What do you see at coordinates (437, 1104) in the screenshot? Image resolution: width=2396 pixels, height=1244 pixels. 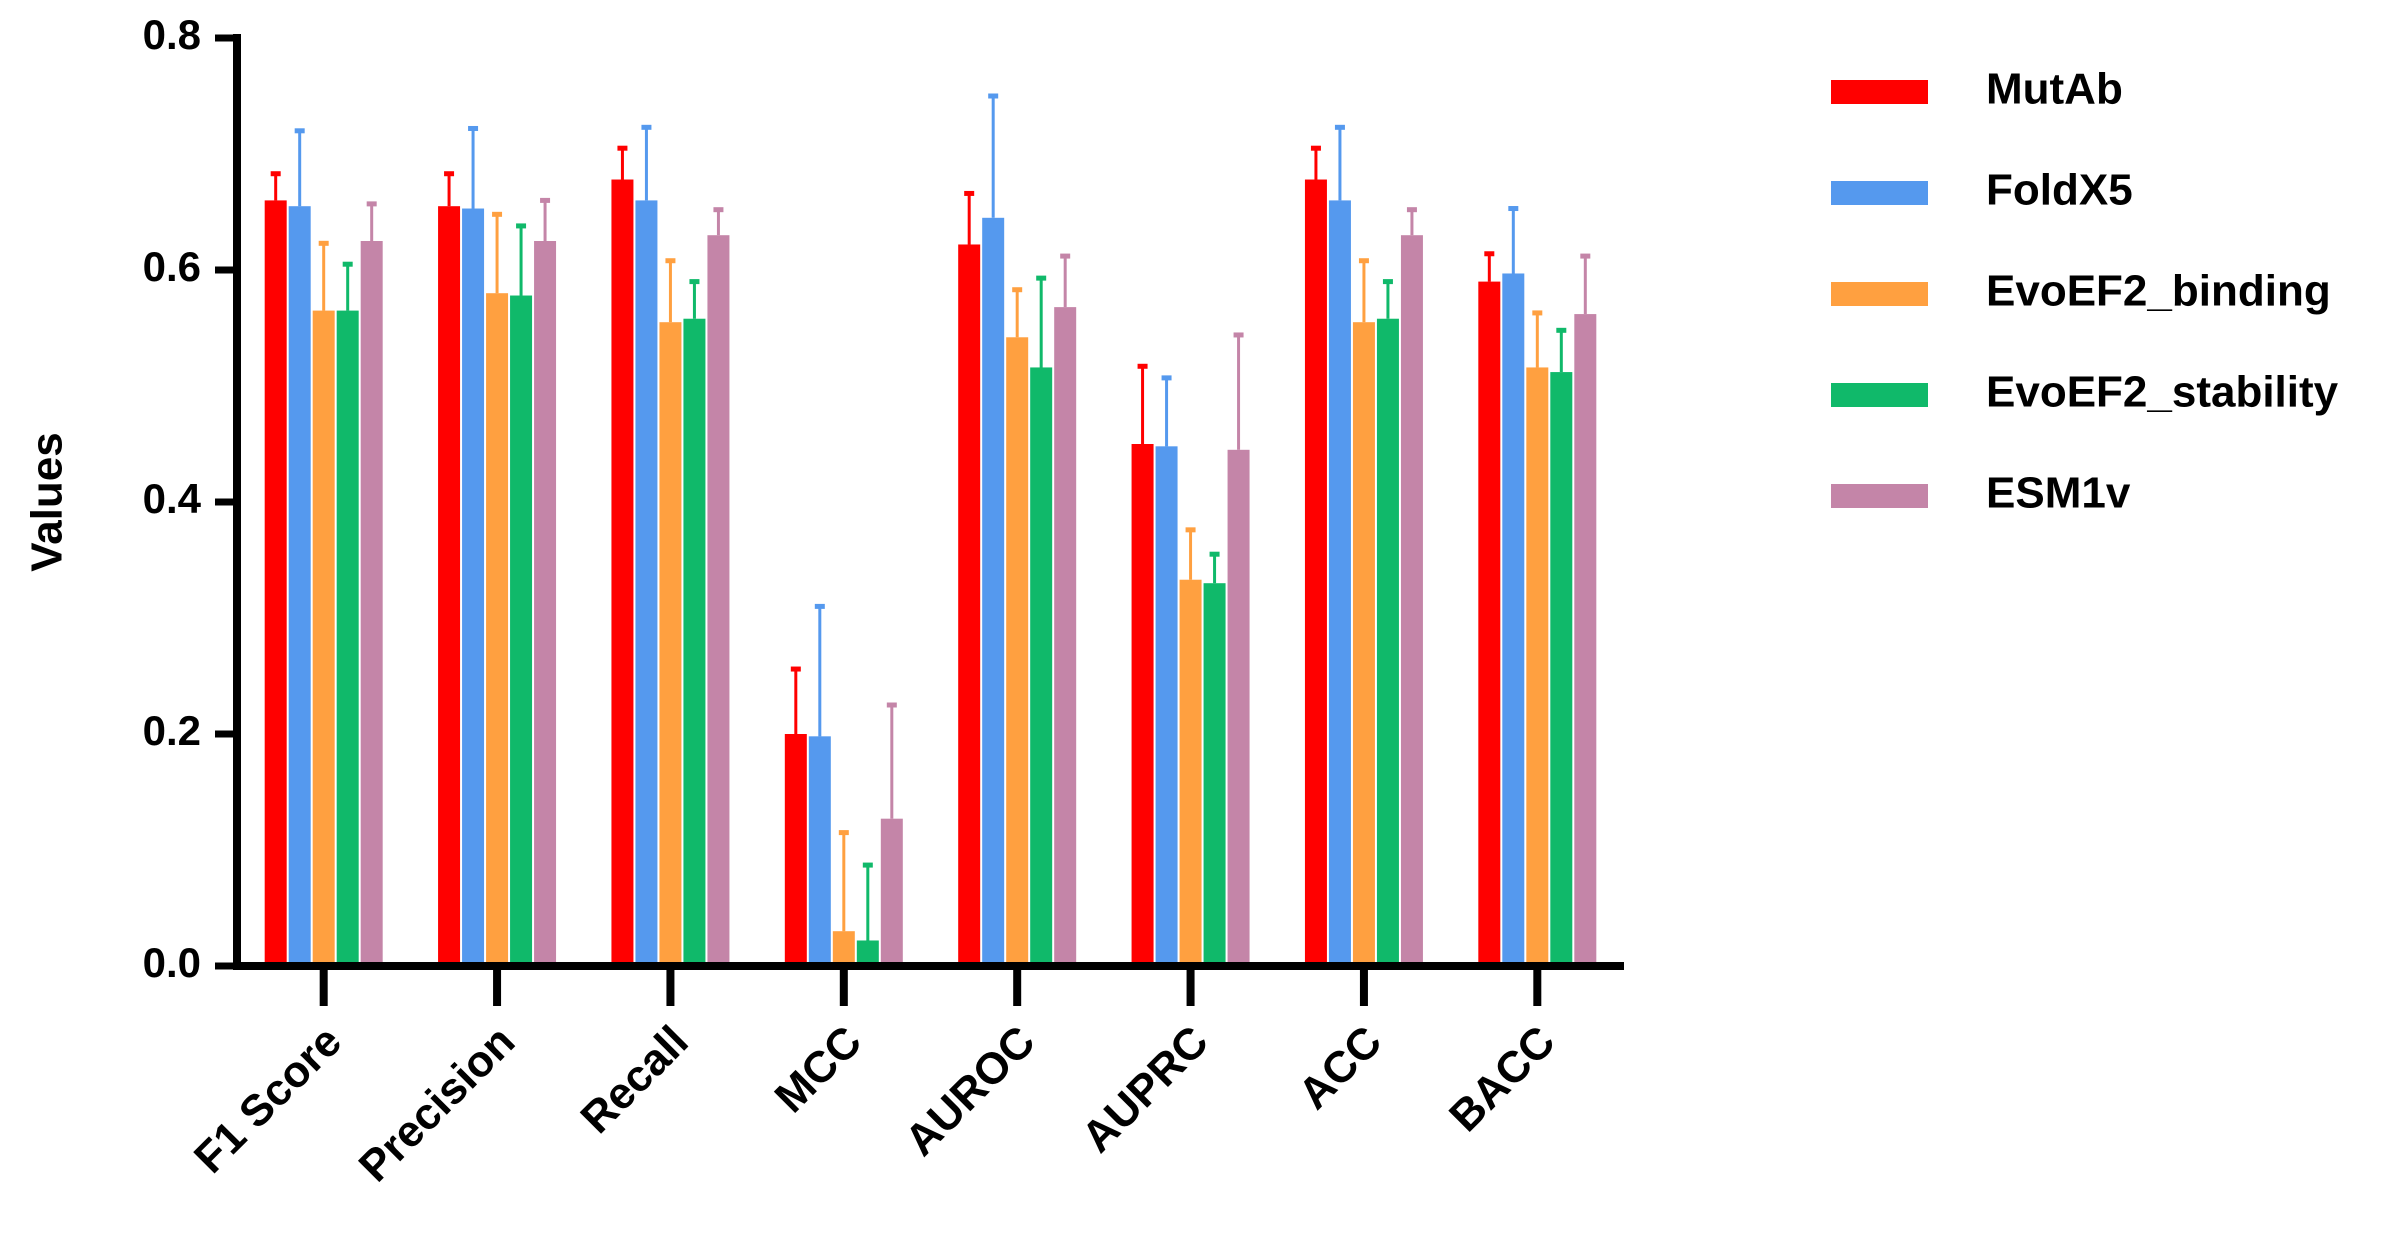 I see `x-tick-label: Precision` at bounding box center [437, 1104].